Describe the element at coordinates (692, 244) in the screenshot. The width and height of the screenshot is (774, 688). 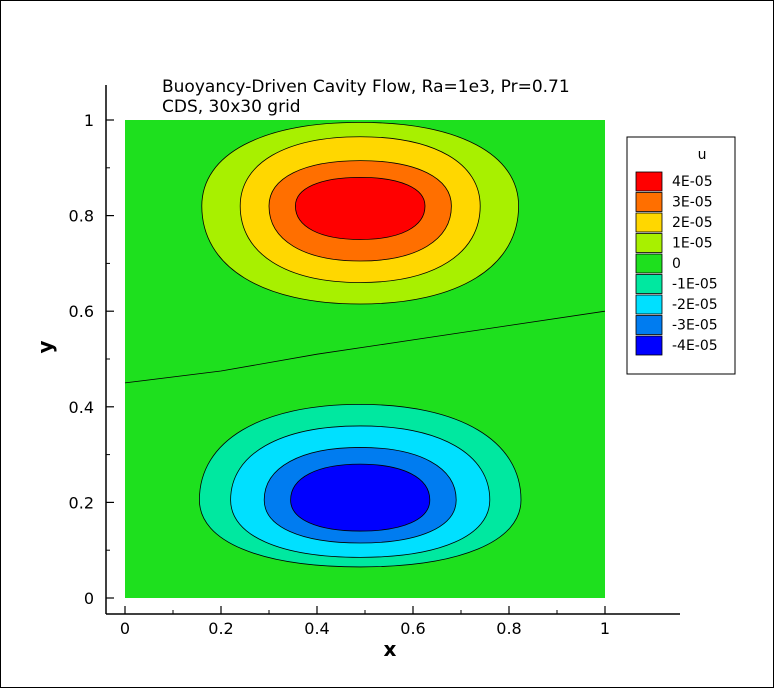
I see `legend-label: 1E-05` at that location.